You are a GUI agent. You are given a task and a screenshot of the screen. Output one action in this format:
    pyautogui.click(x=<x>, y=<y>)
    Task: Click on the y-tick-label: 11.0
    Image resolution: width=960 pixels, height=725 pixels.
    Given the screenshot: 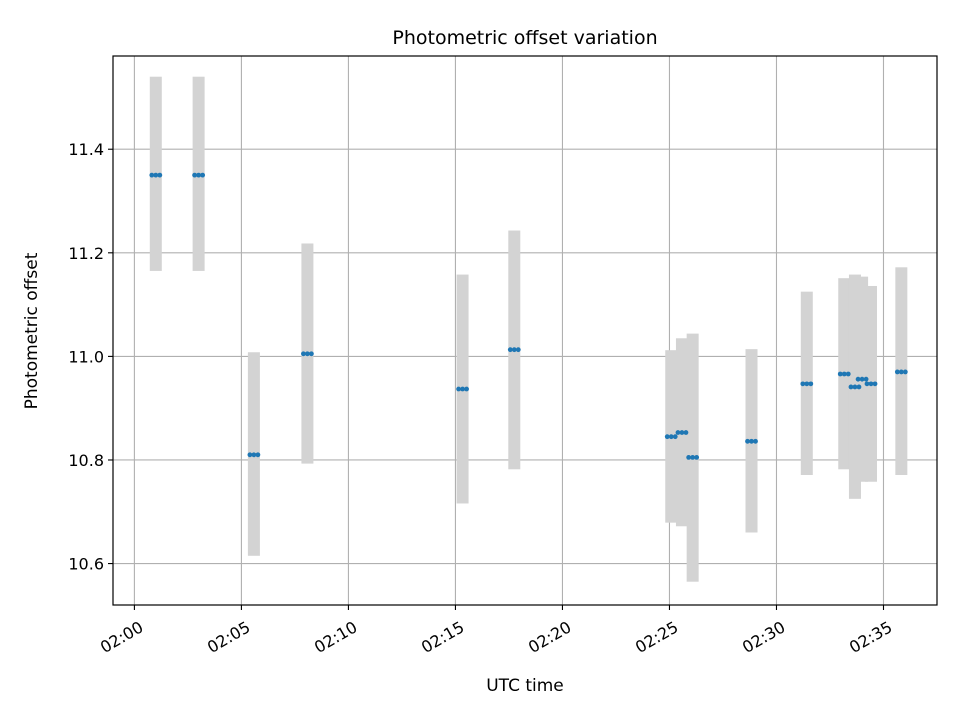 What is the action you would take?
    pyautogui.click(x=86, y=356)
    